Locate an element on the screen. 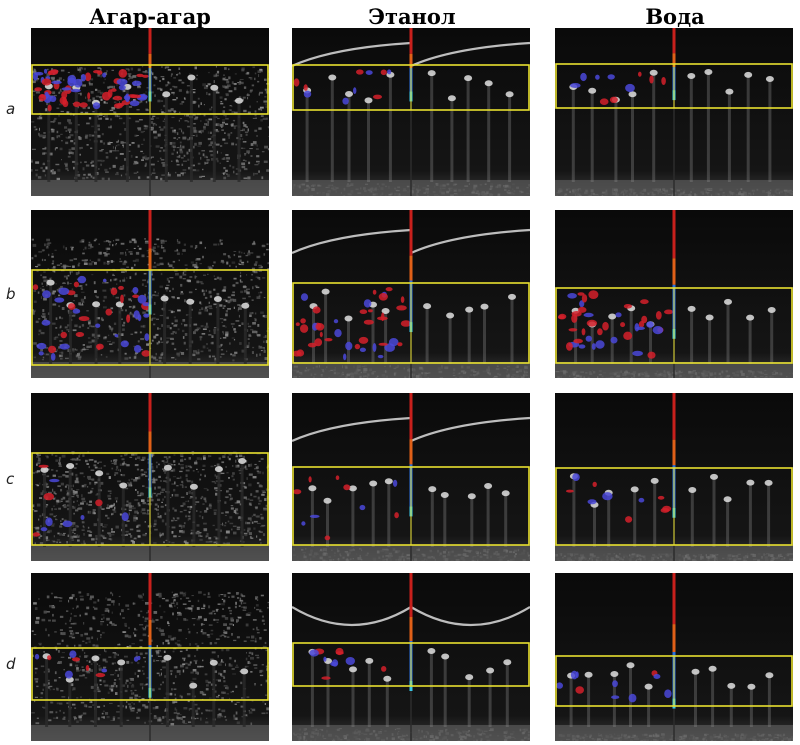 The image size is (800, 745). ultrasound-panel-a-agar is located at coordinates (150, 112).